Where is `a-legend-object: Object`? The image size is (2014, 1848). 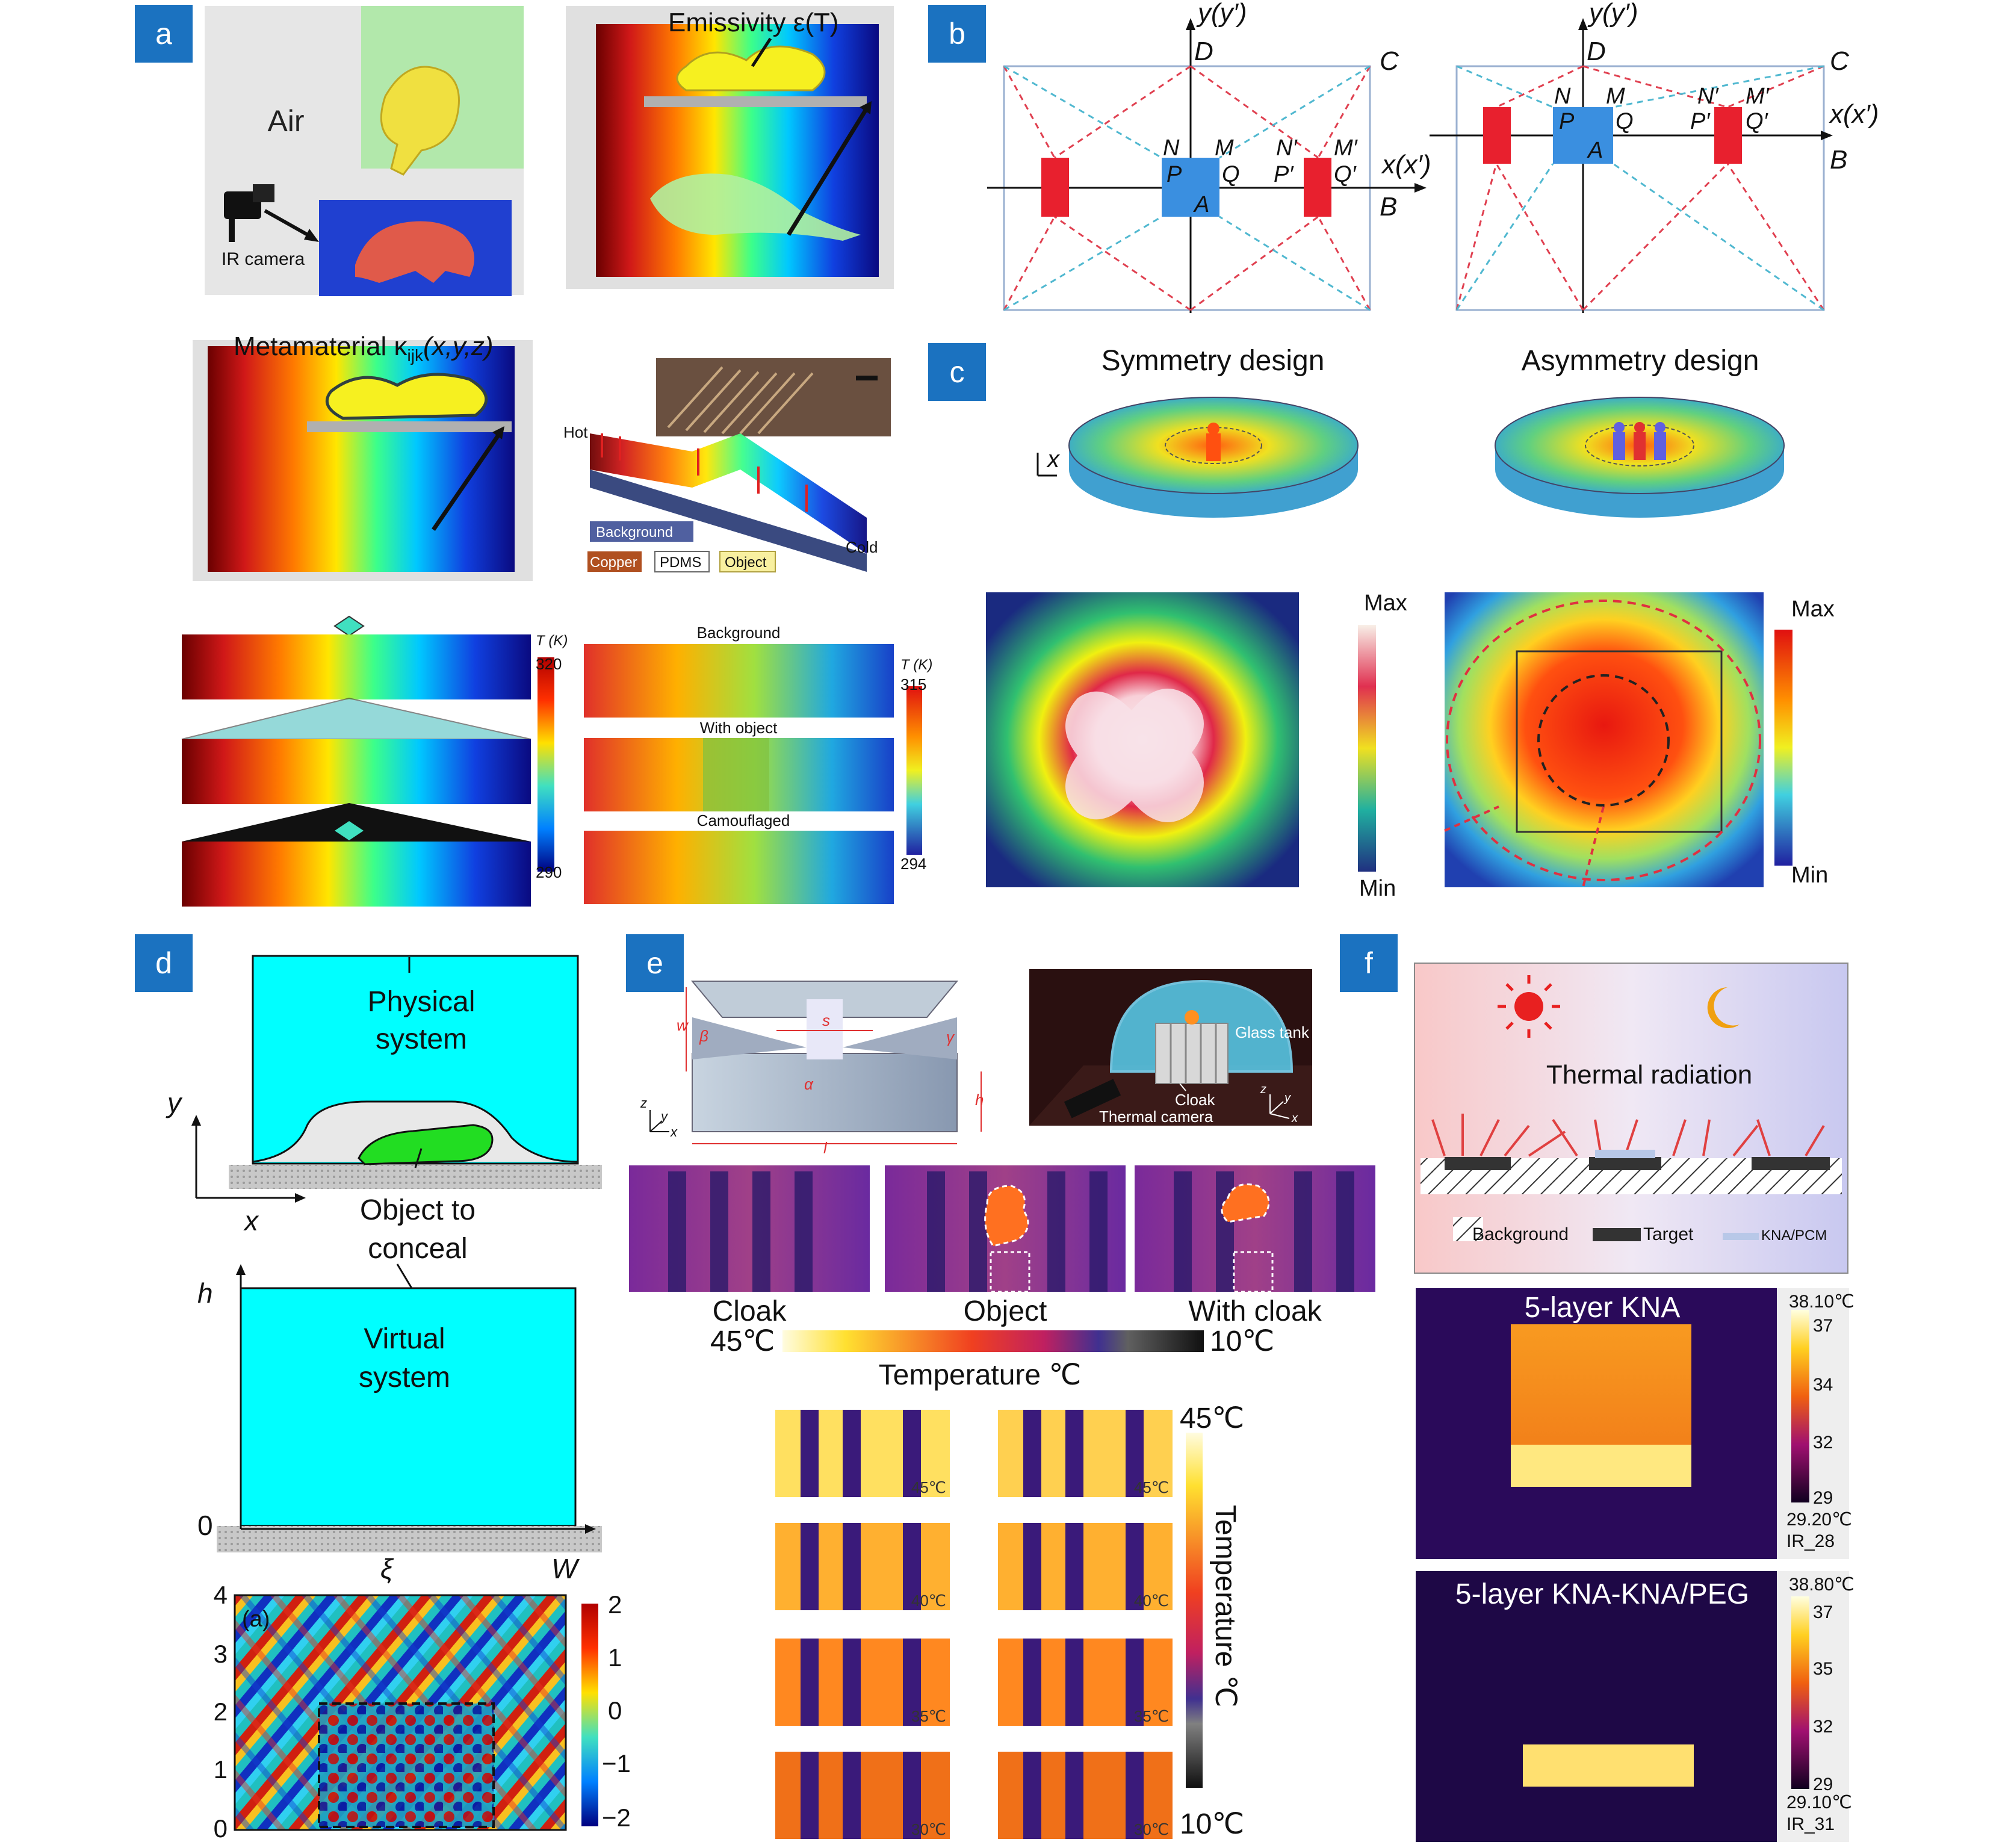 a-legend-object: Object is located at coordinates (746, 562).